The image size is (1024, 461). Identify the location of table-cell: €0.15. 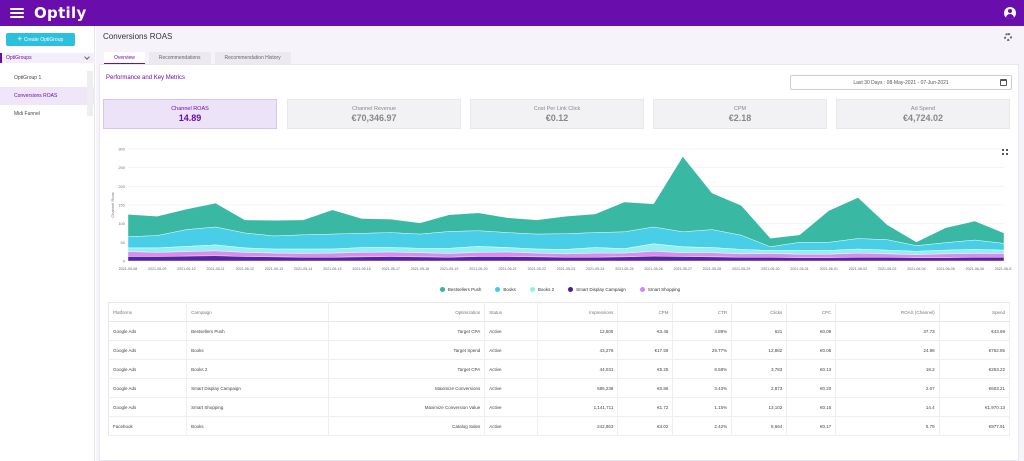
(811, 407).